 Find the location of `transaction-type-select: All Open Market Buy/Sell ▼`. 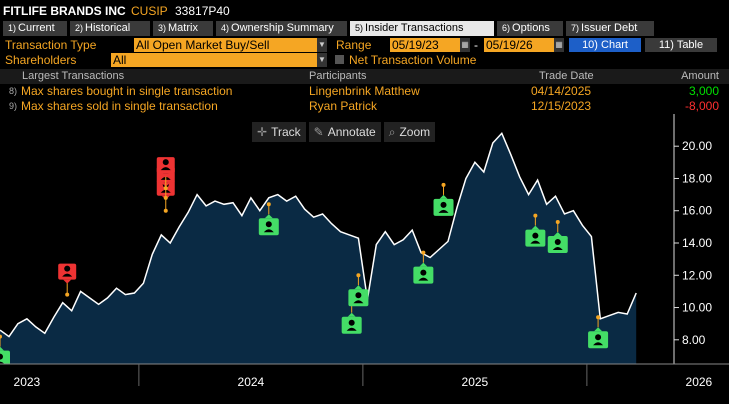

transaction-type-select: All Open Market Buy/Sell ▼ is located at coordinates (230, 45).